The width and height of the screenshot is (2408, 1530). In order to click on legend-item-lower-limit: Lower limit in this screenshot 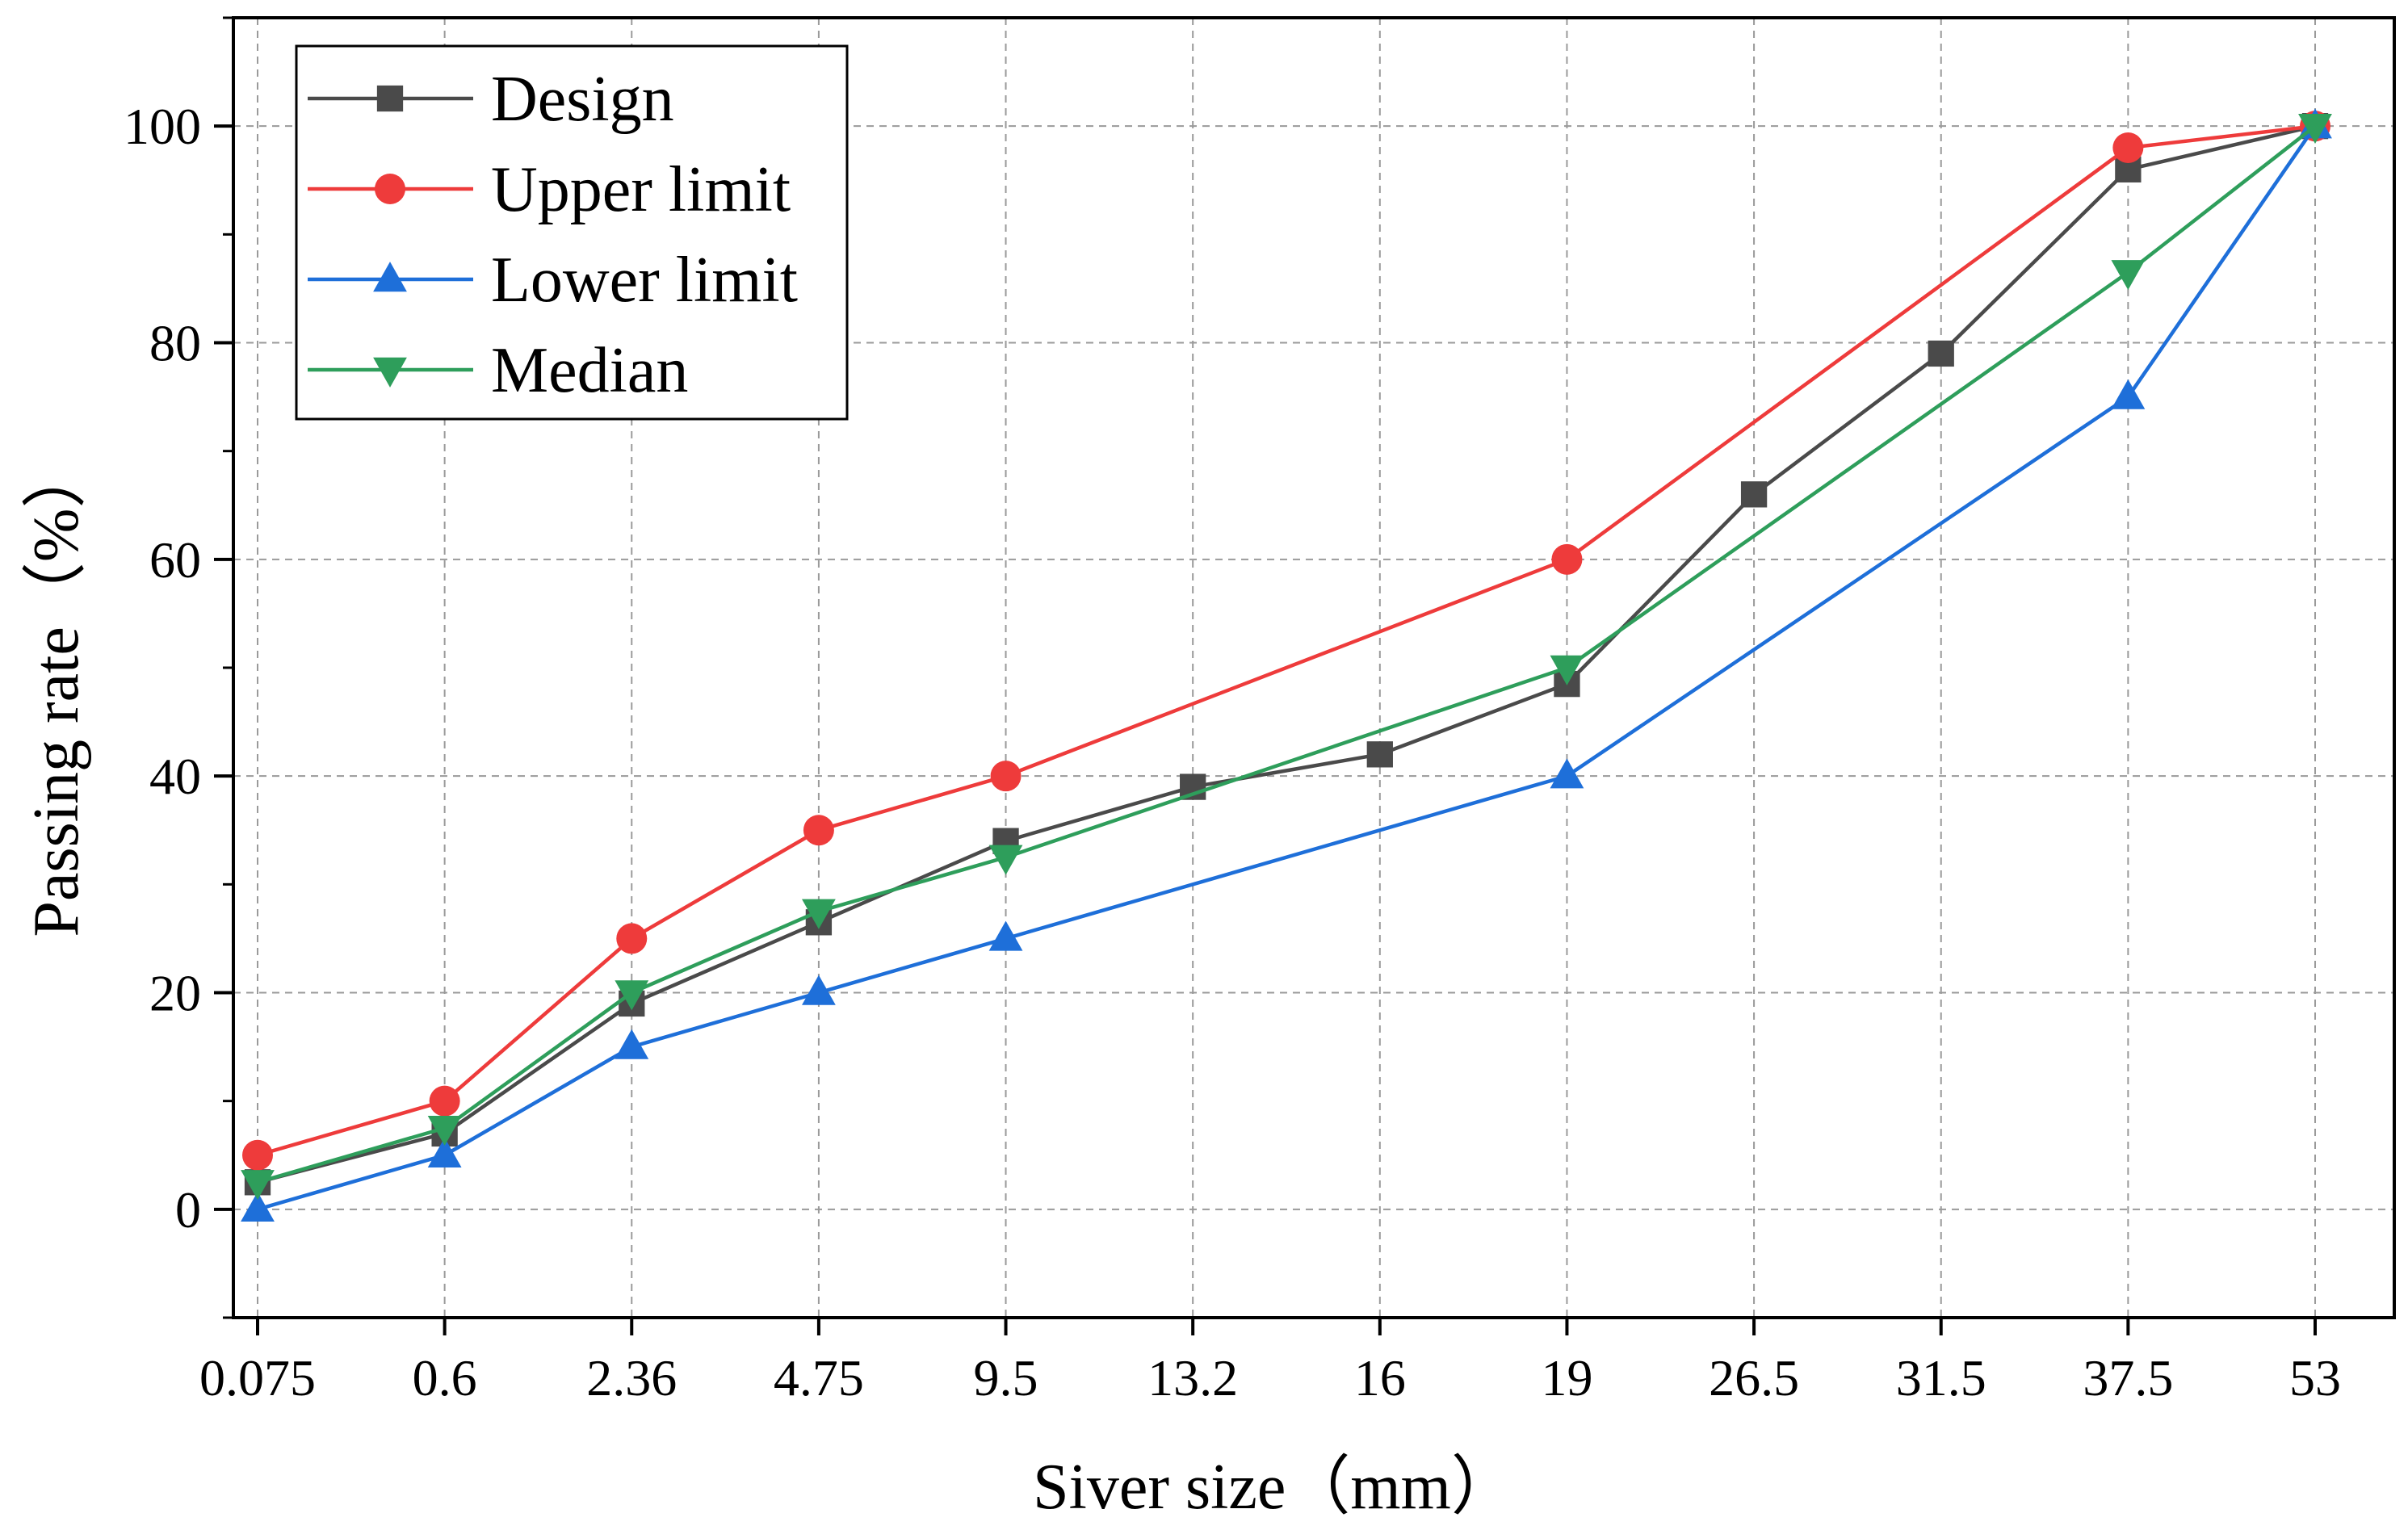, I will do `click(553, 280)`.